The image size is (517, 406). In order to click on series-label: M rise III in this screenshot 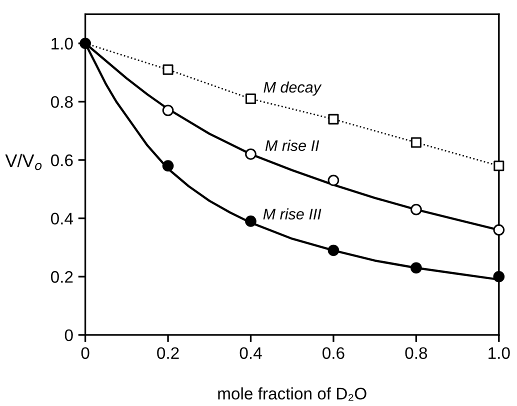, I will do `click(292, 214)`.